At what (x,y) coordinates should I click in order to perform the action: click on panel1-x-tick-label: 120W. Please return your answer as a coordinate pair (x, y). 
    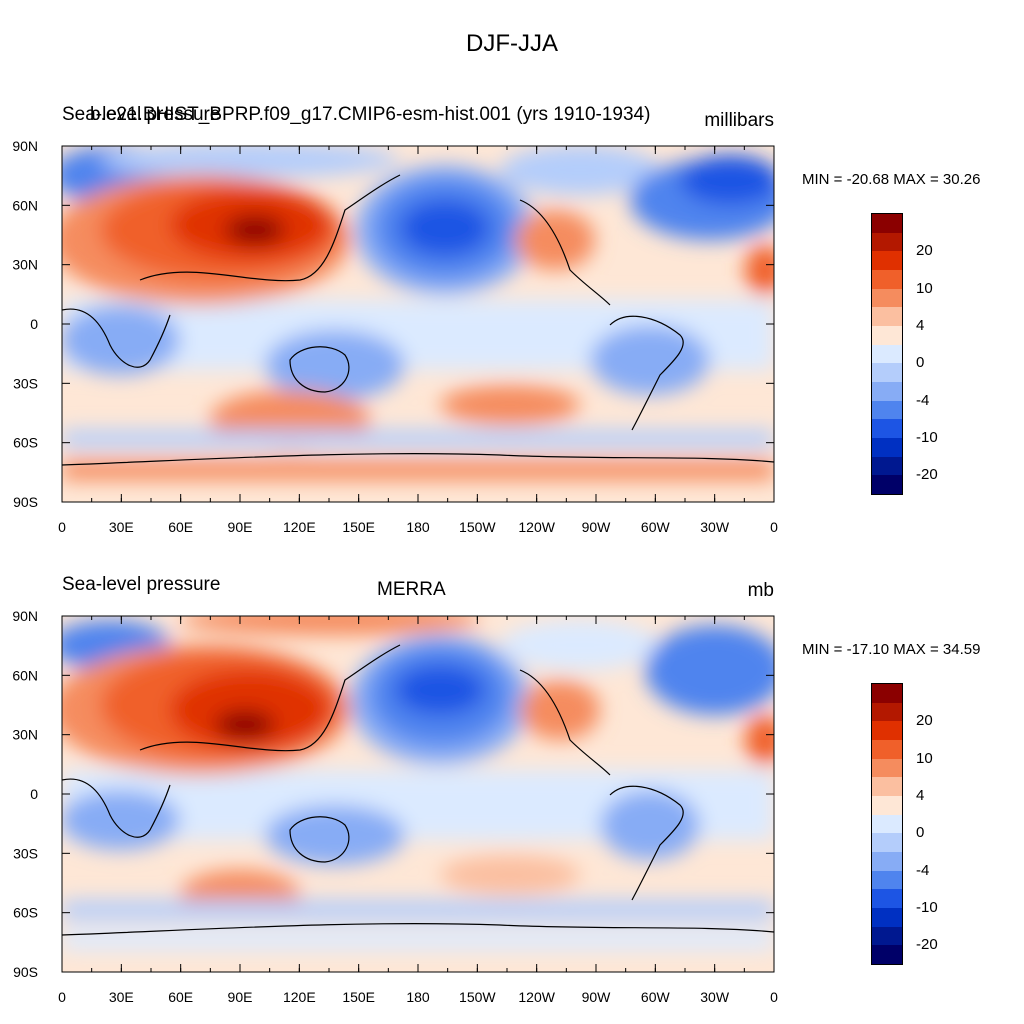
    Looking at the image, I should click on (536, 527).